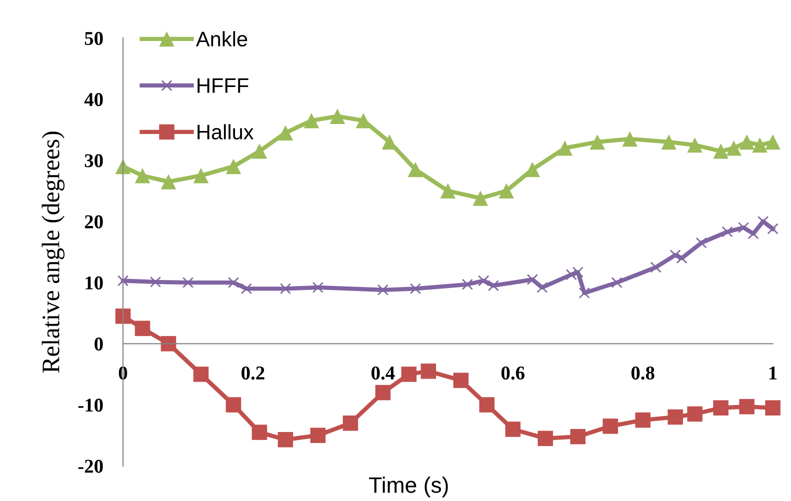 This screenshot has height=501, width=791. What do you see at coordinates (123, 373) in the screenshot?
I see `x-tick-label: 0` at bounding box center [123, 373].